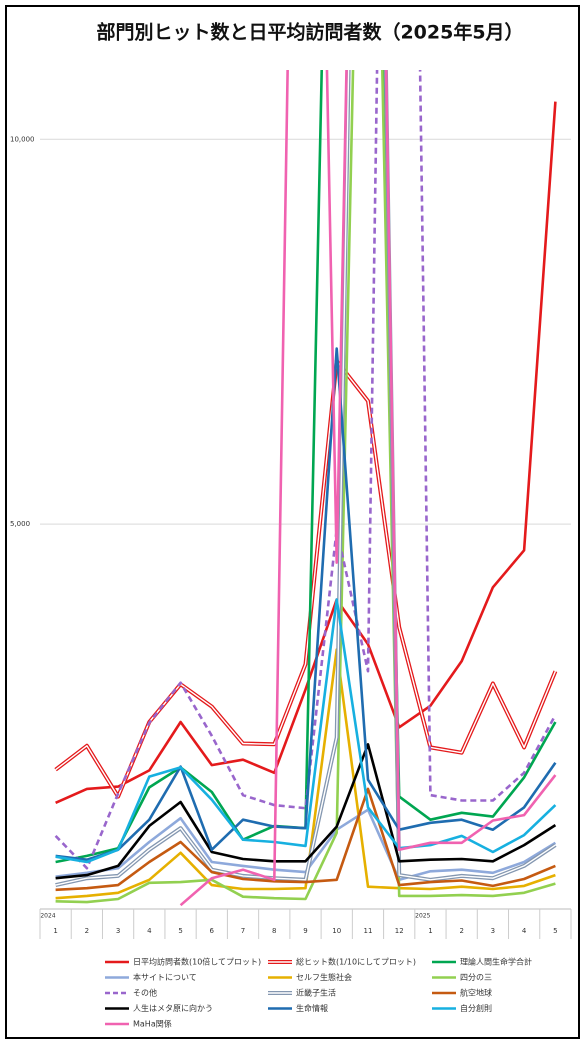 This screenshot has width=585, height=1048. Describe the element at coordinates (165, 977) in the screenshot. I see `legend-label: 本サイトについて` at that location.